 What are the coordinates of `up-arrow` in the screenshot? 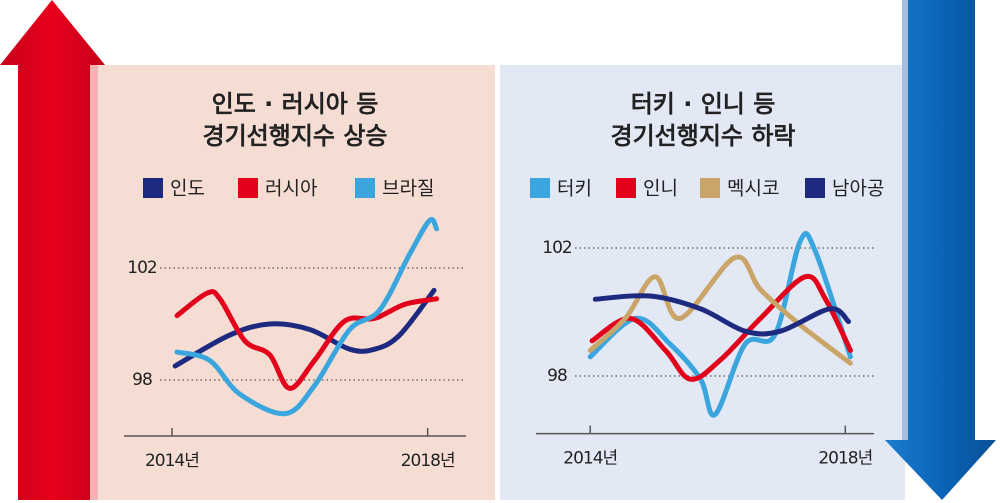 It's located at (52, 250).